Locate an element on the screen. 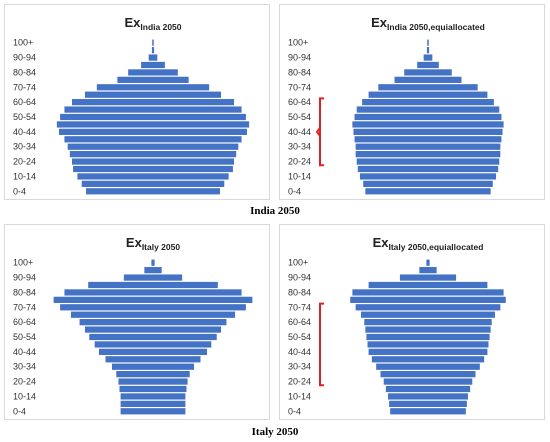 Image resolution: width=550 pixels, height=442 pixels. chart-title: ExIndia 2050,equiallocated is located at coordinates (428, 23).